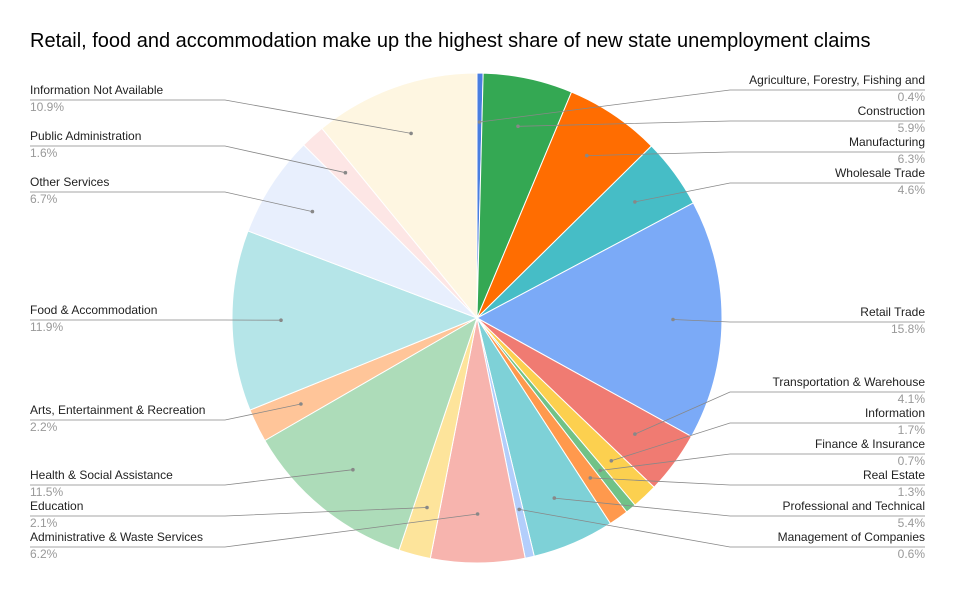 This screenshot has width=955, height=591. What do you see at coordinates (371, 433) in the screenshot?
I see `pie-slice-health-social-assistance` at bounding box center [371, 433].